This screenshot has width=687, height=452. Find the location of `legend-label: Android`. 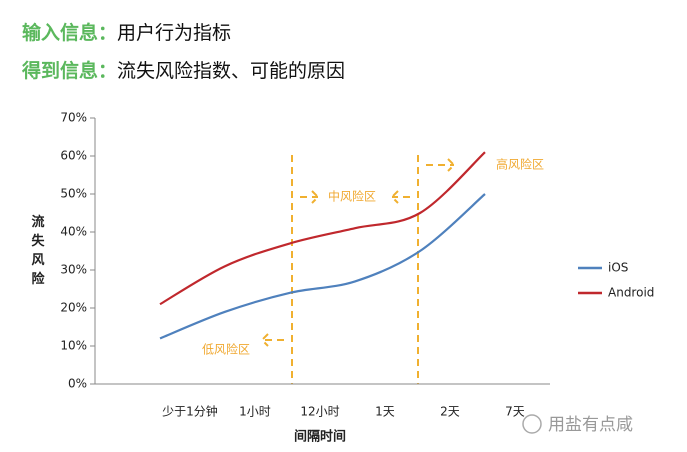

legend-label: Android is located at coordinates (631, 293).